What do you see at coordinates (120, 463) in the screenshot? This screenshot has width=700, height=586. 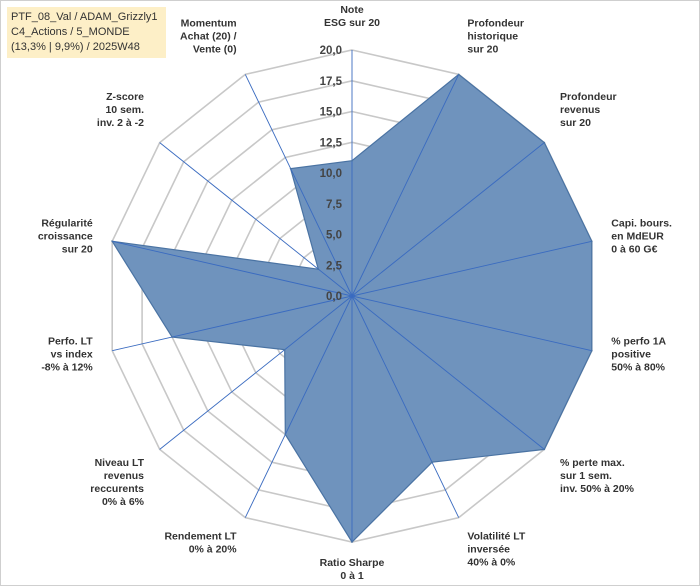 I see `axis-label-line: Niveau LT` at bounding box center [120, 463].